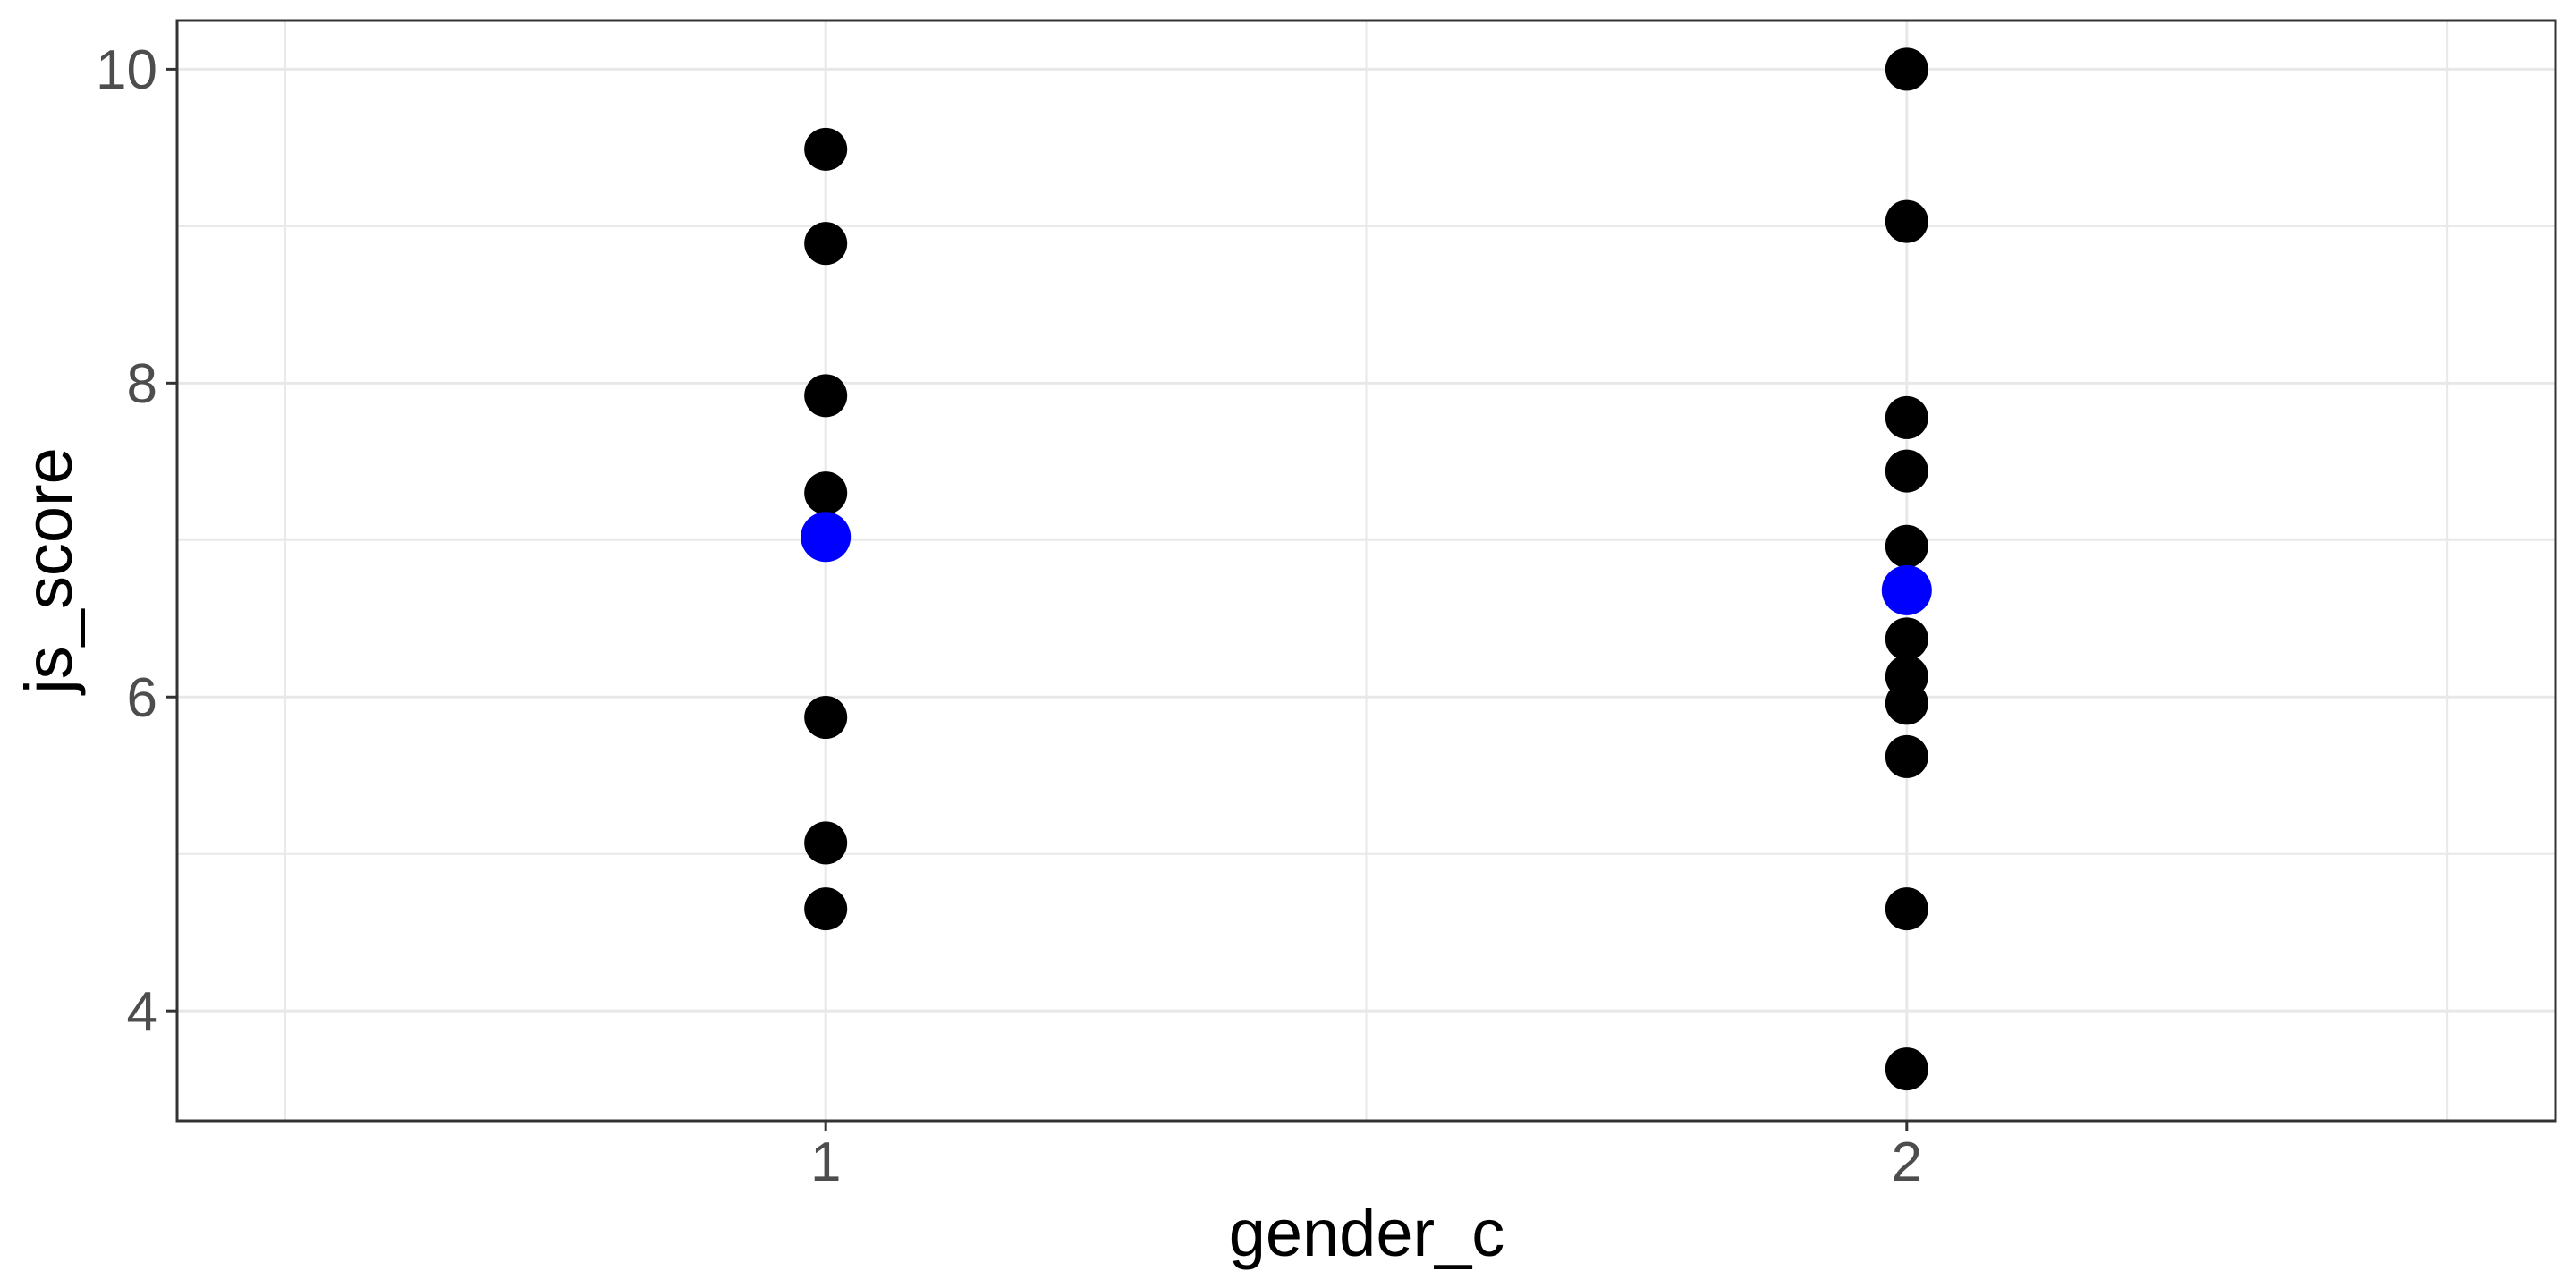 The width and height of the screenshot is (2576, 1288). What do you see at coordinates (142, 698) in the screenshot?
I see `y-tick-label: 6` at bounding box center [142, 698].